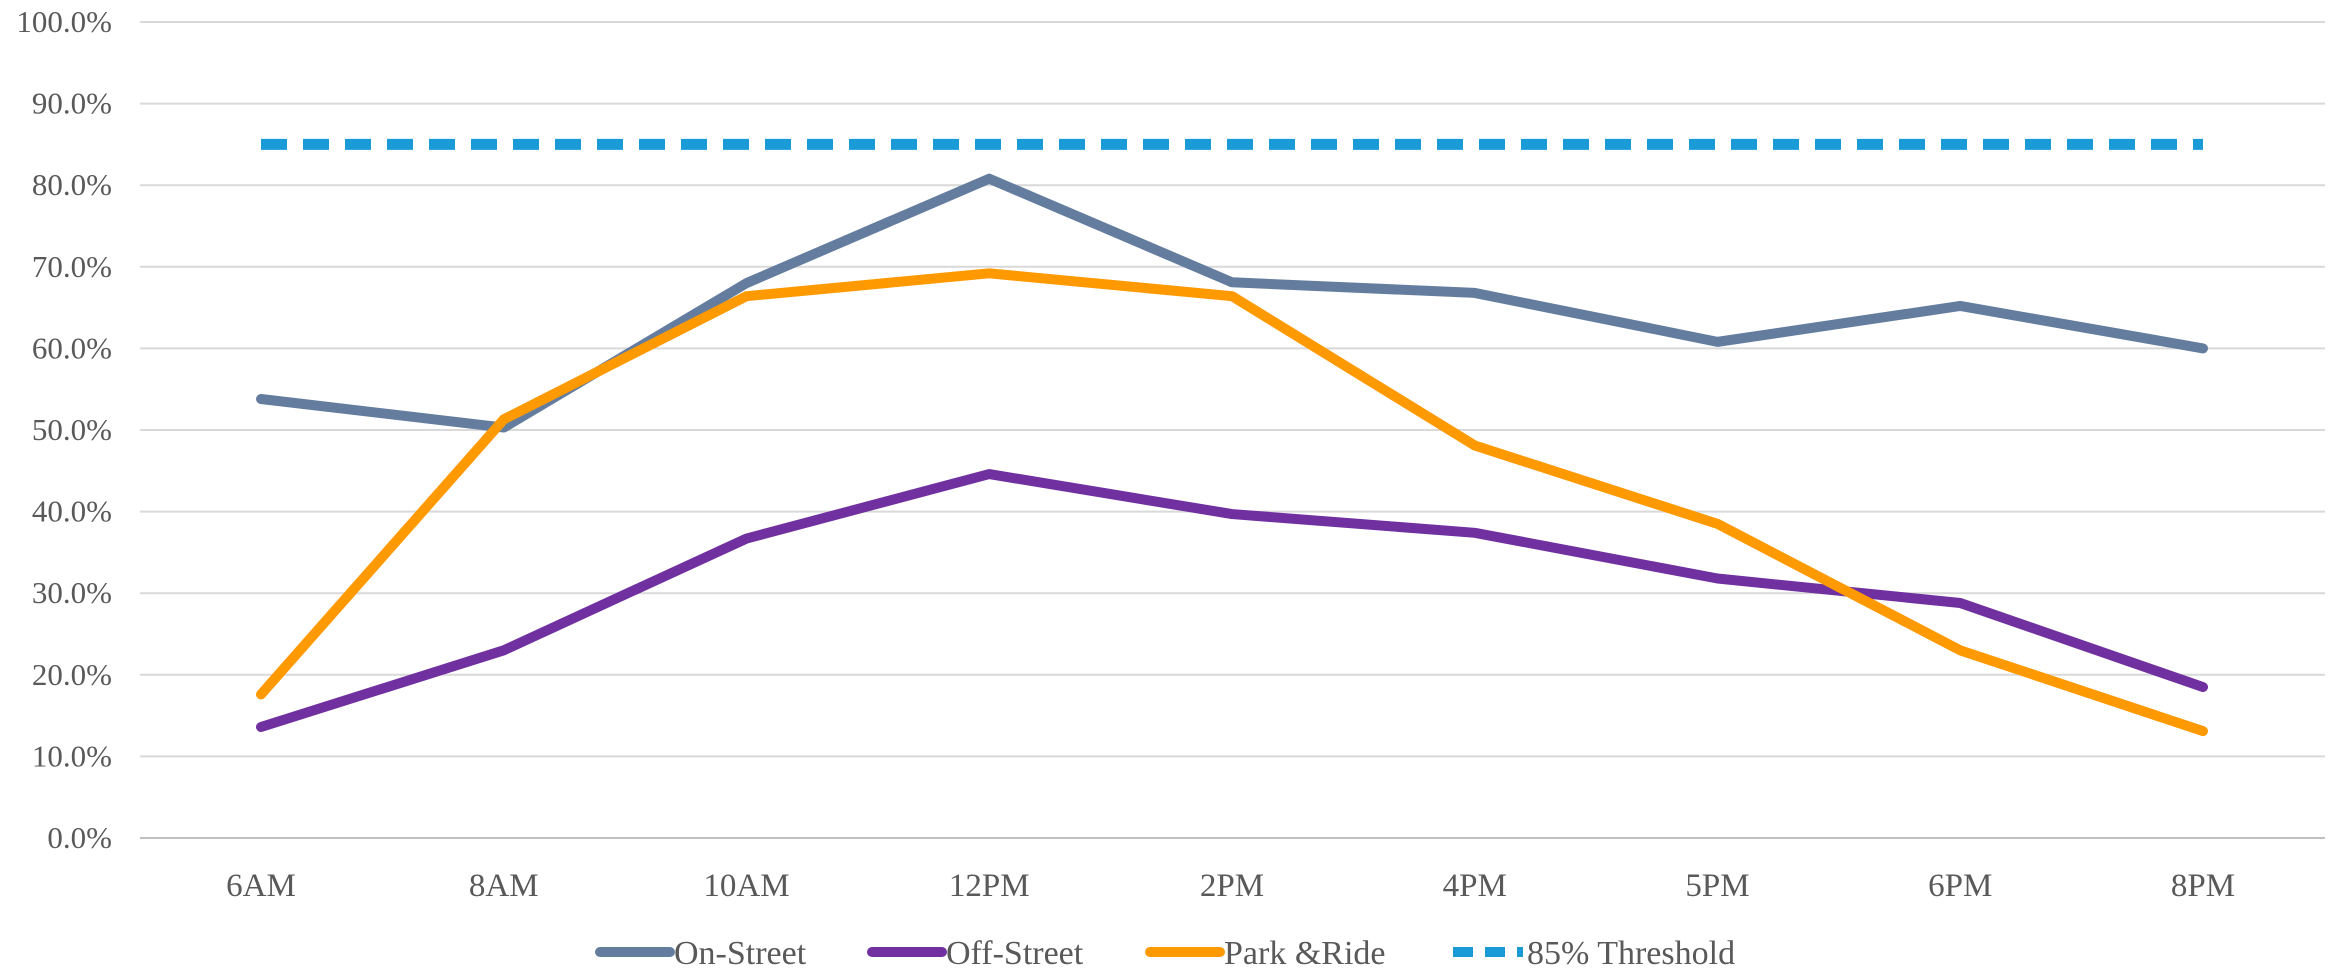 The image size is (2343, 977). What do you see at coordinates (1631, 953) in the screenshot?
I see `legend-label: 85% Threshold` at bounding box center [1631, 953].